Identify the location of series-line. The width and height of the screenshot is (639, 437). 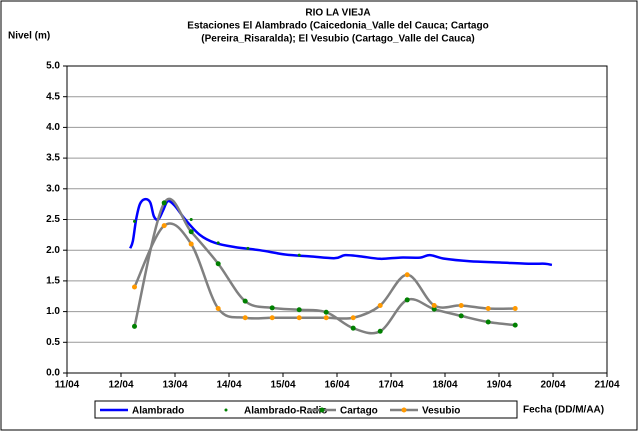
(341, 232).